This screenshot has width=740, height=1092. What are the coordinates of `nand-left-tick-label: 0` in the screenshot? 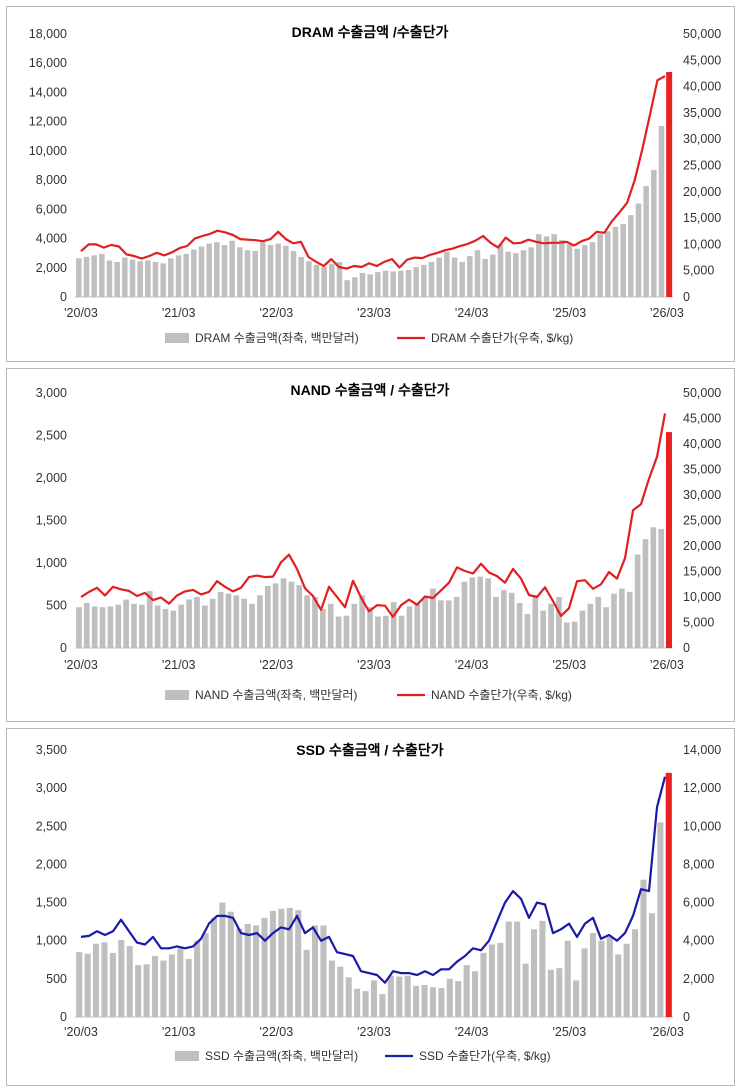 It's located at (63, 648).